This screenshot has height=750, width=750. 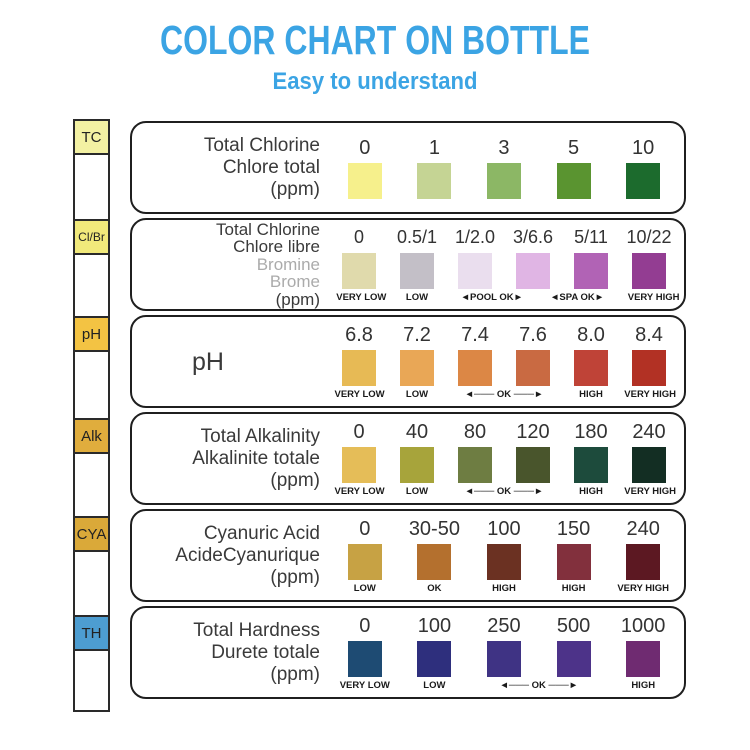 What do you see at coordinates (504, 147) in the screenshot?
I see `swatch-value: 3` at bounding box center [504, 147].